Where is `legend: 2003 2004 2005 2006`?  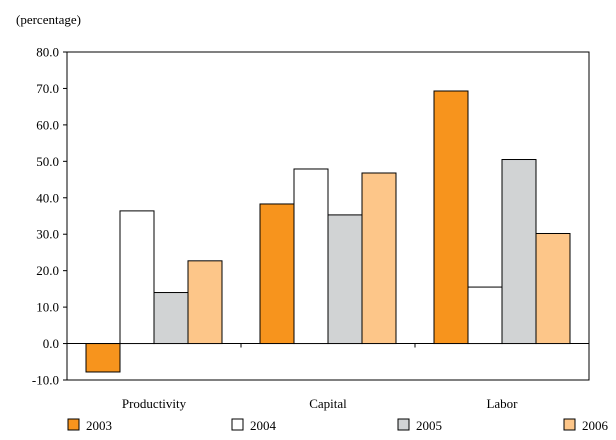
legend: 2003 2004 2005 2006 is located at coordinates (338, 425).